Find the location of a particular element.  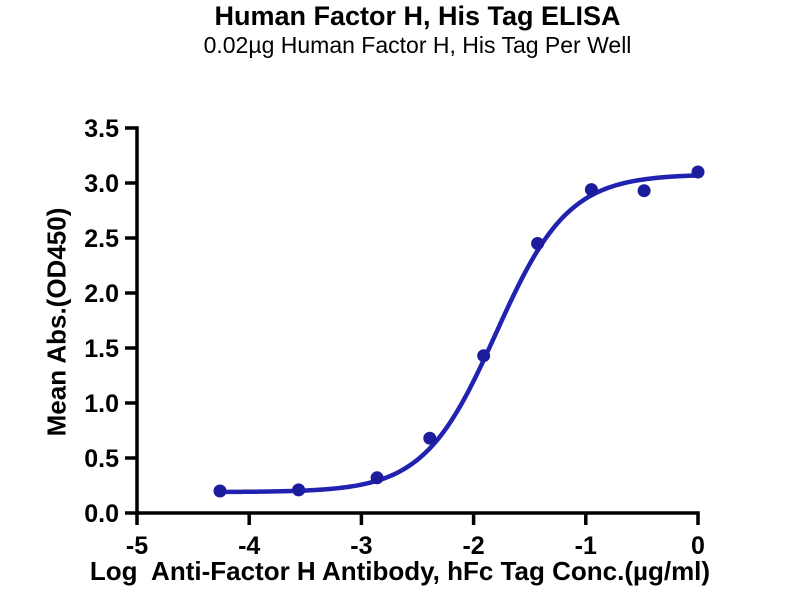

chart-title: Human Factor H, His Tag ELISA is located at coordinates (417, 16).